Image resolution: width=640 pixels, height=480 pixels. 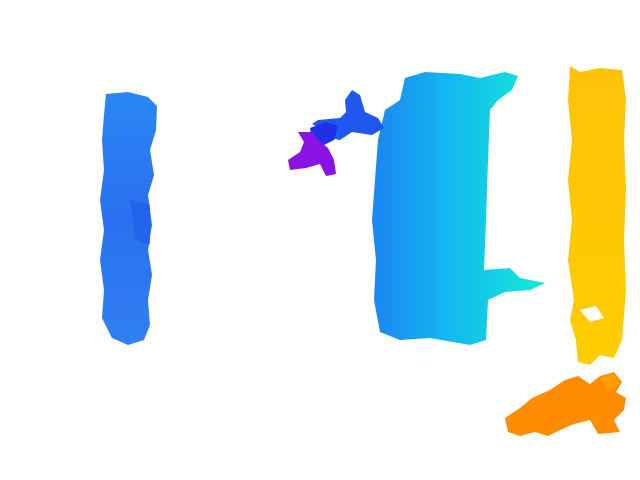 I want to click on right-column, so click(x=597, y=215).